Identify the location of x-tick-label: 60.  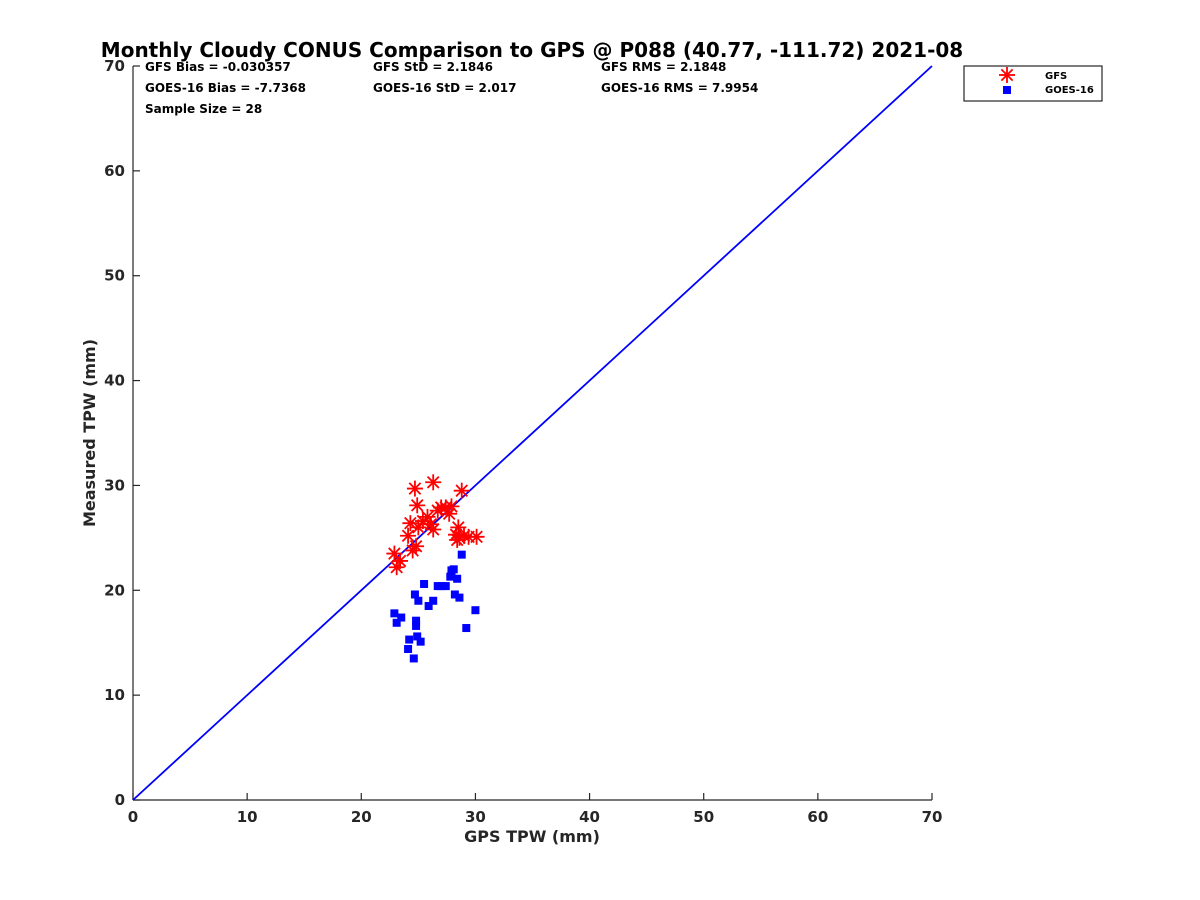
(817, 817).